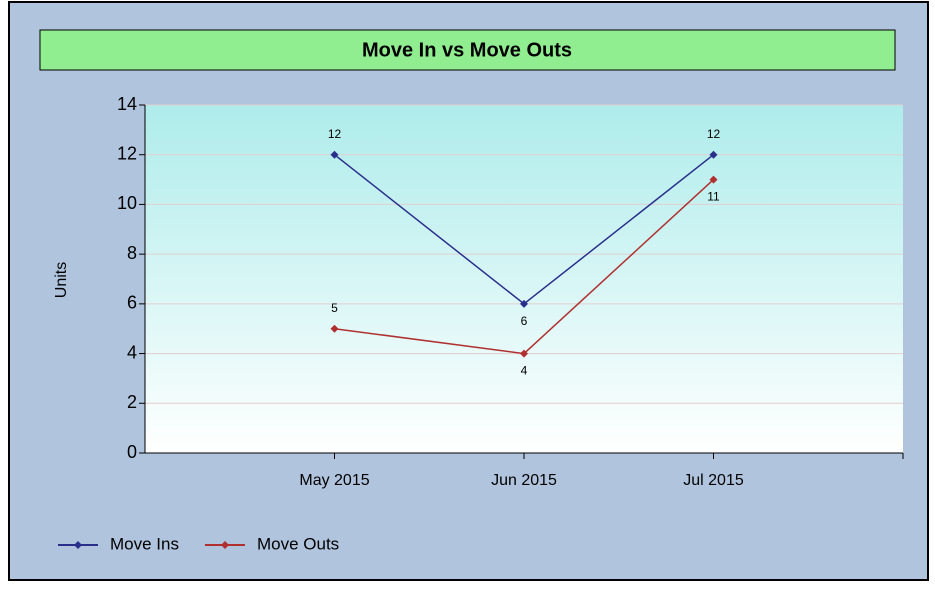  I want to click on chart-title: Move In vs Move Outs, so click(467, 50).